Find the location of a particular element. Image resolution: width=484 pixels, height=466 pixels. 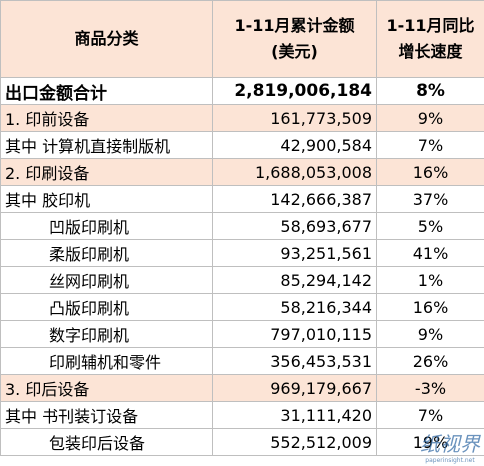

table-row: 丝网印刷机 85,294,142 1% is located at coordinates (242, 280).